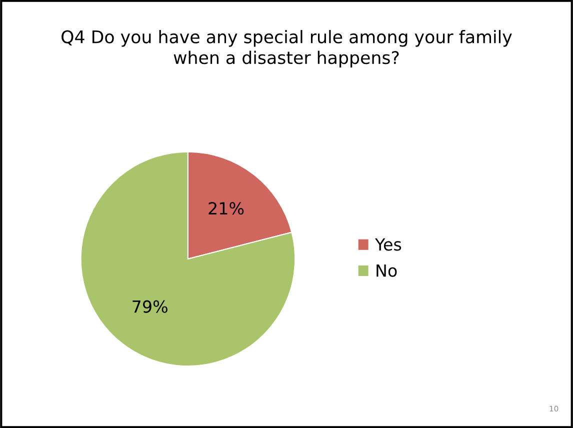 The image size is (573, 428). Describe the element at coordinates (388, 244) in the screenshot. I see `legend-label: Yes` at that location.